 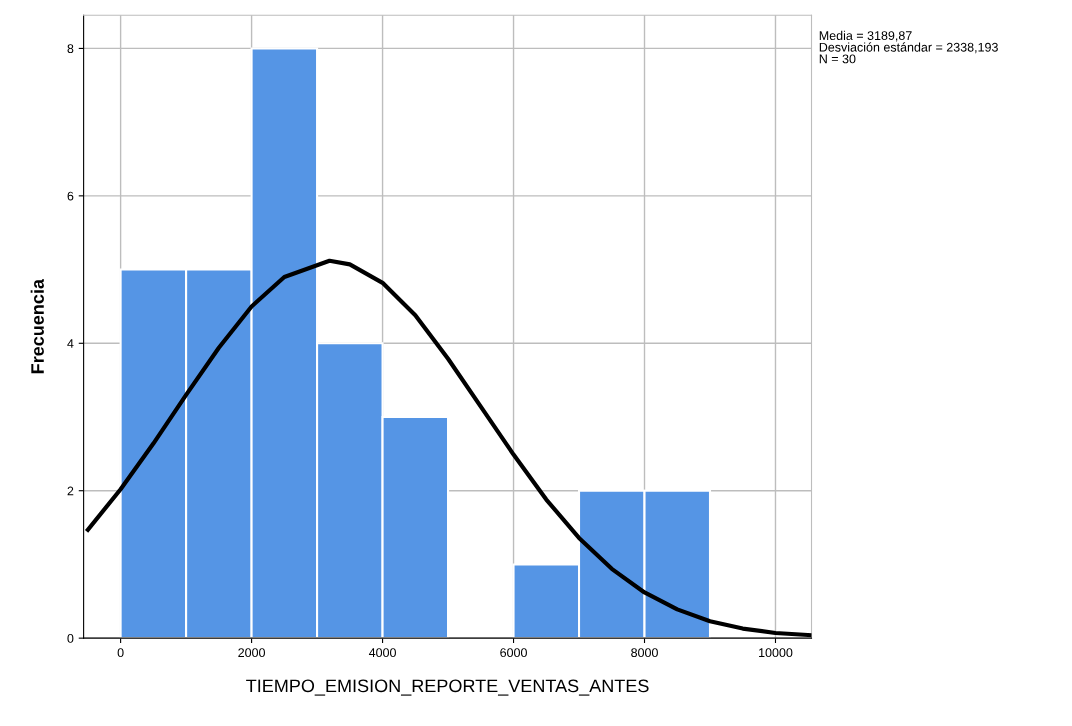 I want to click on text: Media = 3189,87, so click(x=865, y=36).